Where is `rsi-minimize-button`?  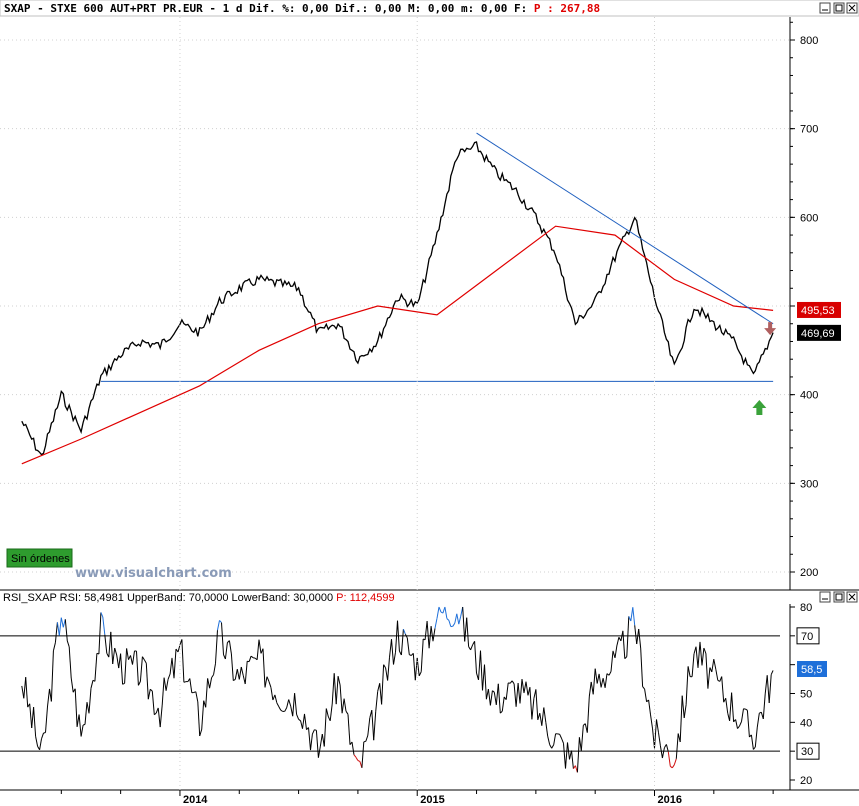 rsi-minimize-button is located at coordinates (825, 597).